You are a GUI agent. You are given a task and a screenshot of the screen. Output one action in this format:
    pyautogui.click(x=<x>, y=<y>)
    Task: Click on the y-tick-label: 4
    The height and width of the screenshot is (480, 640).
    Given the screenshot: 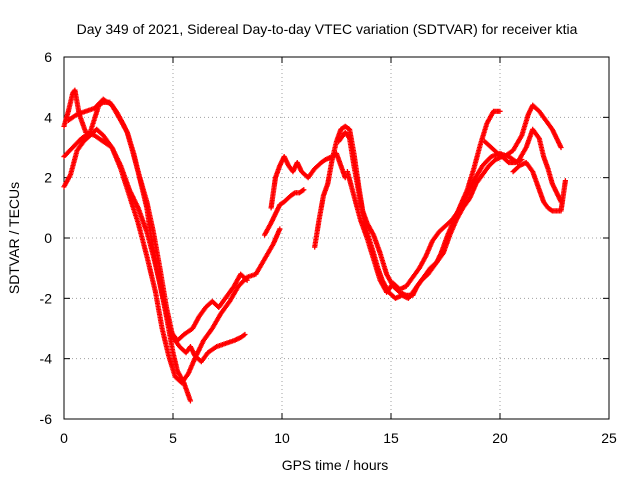 What is the action you would take?
    pyautogui.click(x=48, y=117)
    